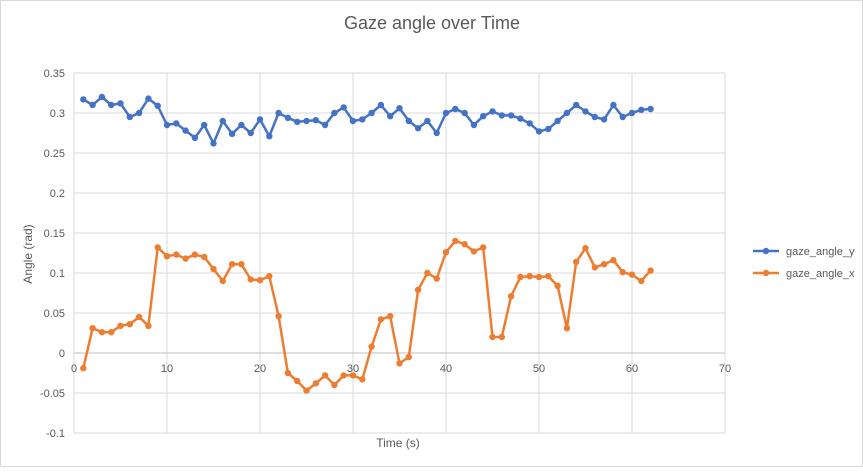  What do you see at coordinates (57, 114) in the screenshot?
I see `y-tick-label: 0.3` at bounding box center [57, 114].